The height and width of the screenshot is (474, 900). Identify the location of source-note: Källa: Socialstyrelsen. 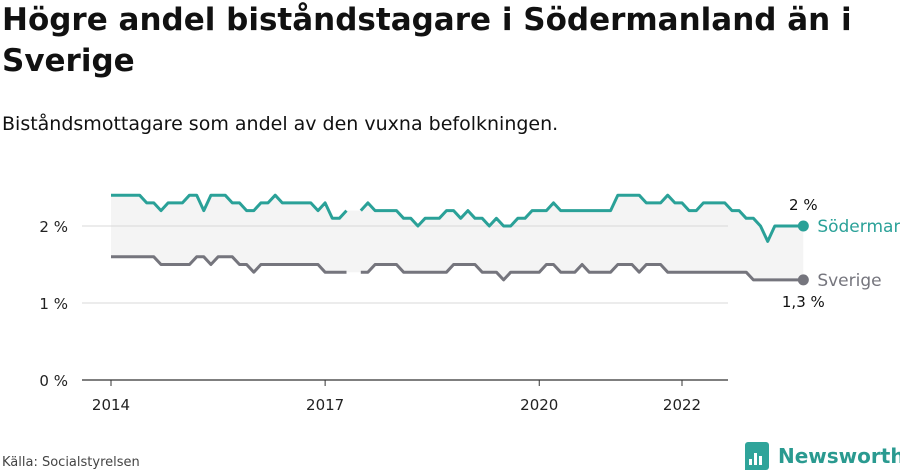
(71, 462).